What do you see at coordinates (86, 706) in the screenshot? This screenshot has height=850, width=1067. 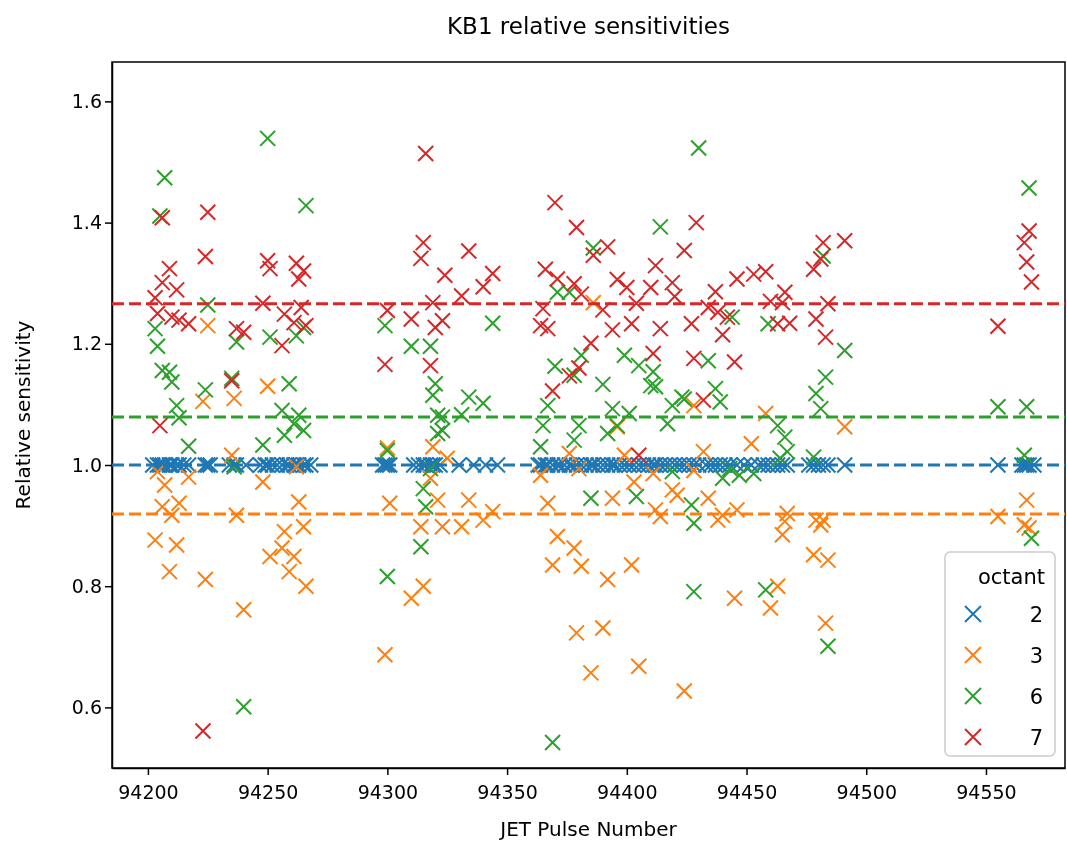 I see `y-tick-label: 0.6` at bounding box center [86, 706].